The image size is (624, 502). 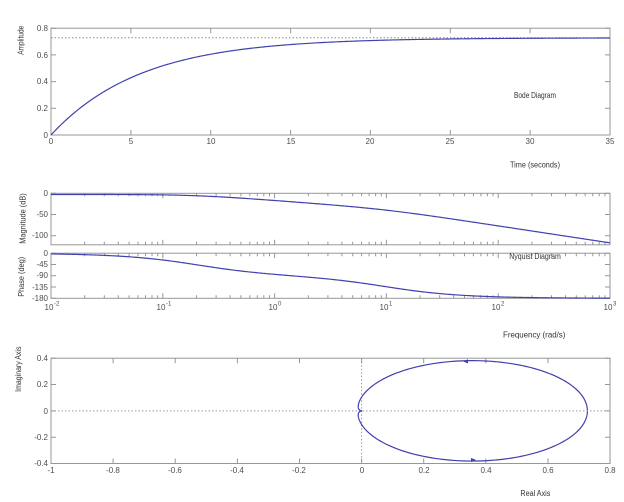 I want to click on svg-text: Nyquist Diagram, so click(x=535, y=256).